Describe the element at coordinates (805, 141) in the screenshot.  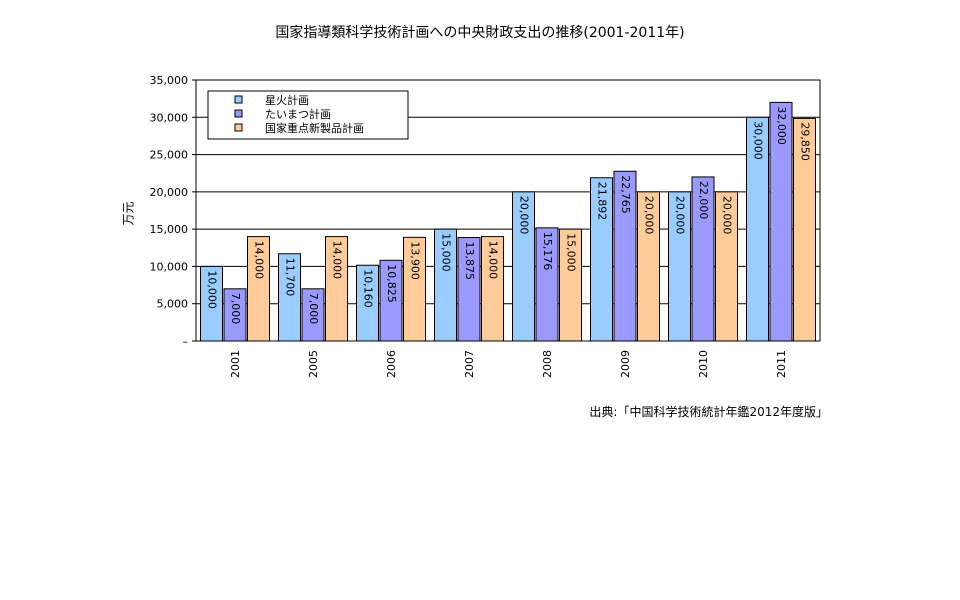
I see `data-label: 29,850` at that location.